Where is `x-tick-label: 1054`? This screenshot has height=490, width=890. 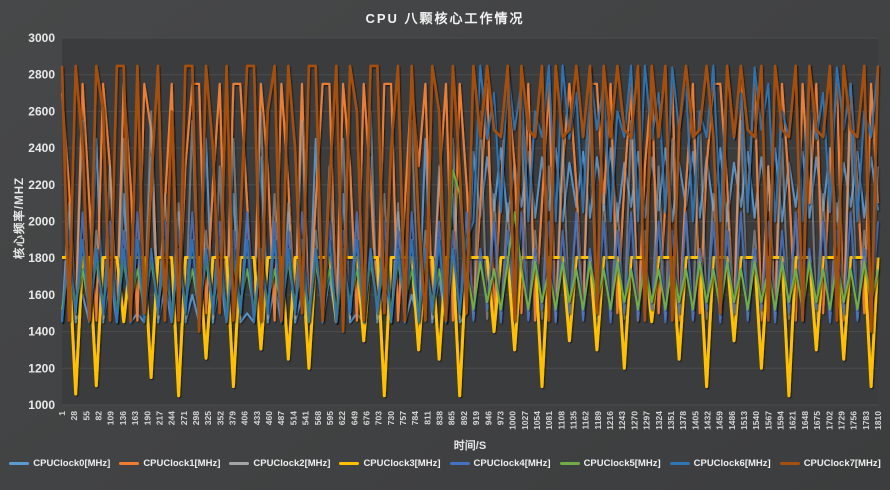
x-tick-label: 1054 is located at coordinates (537, 420).